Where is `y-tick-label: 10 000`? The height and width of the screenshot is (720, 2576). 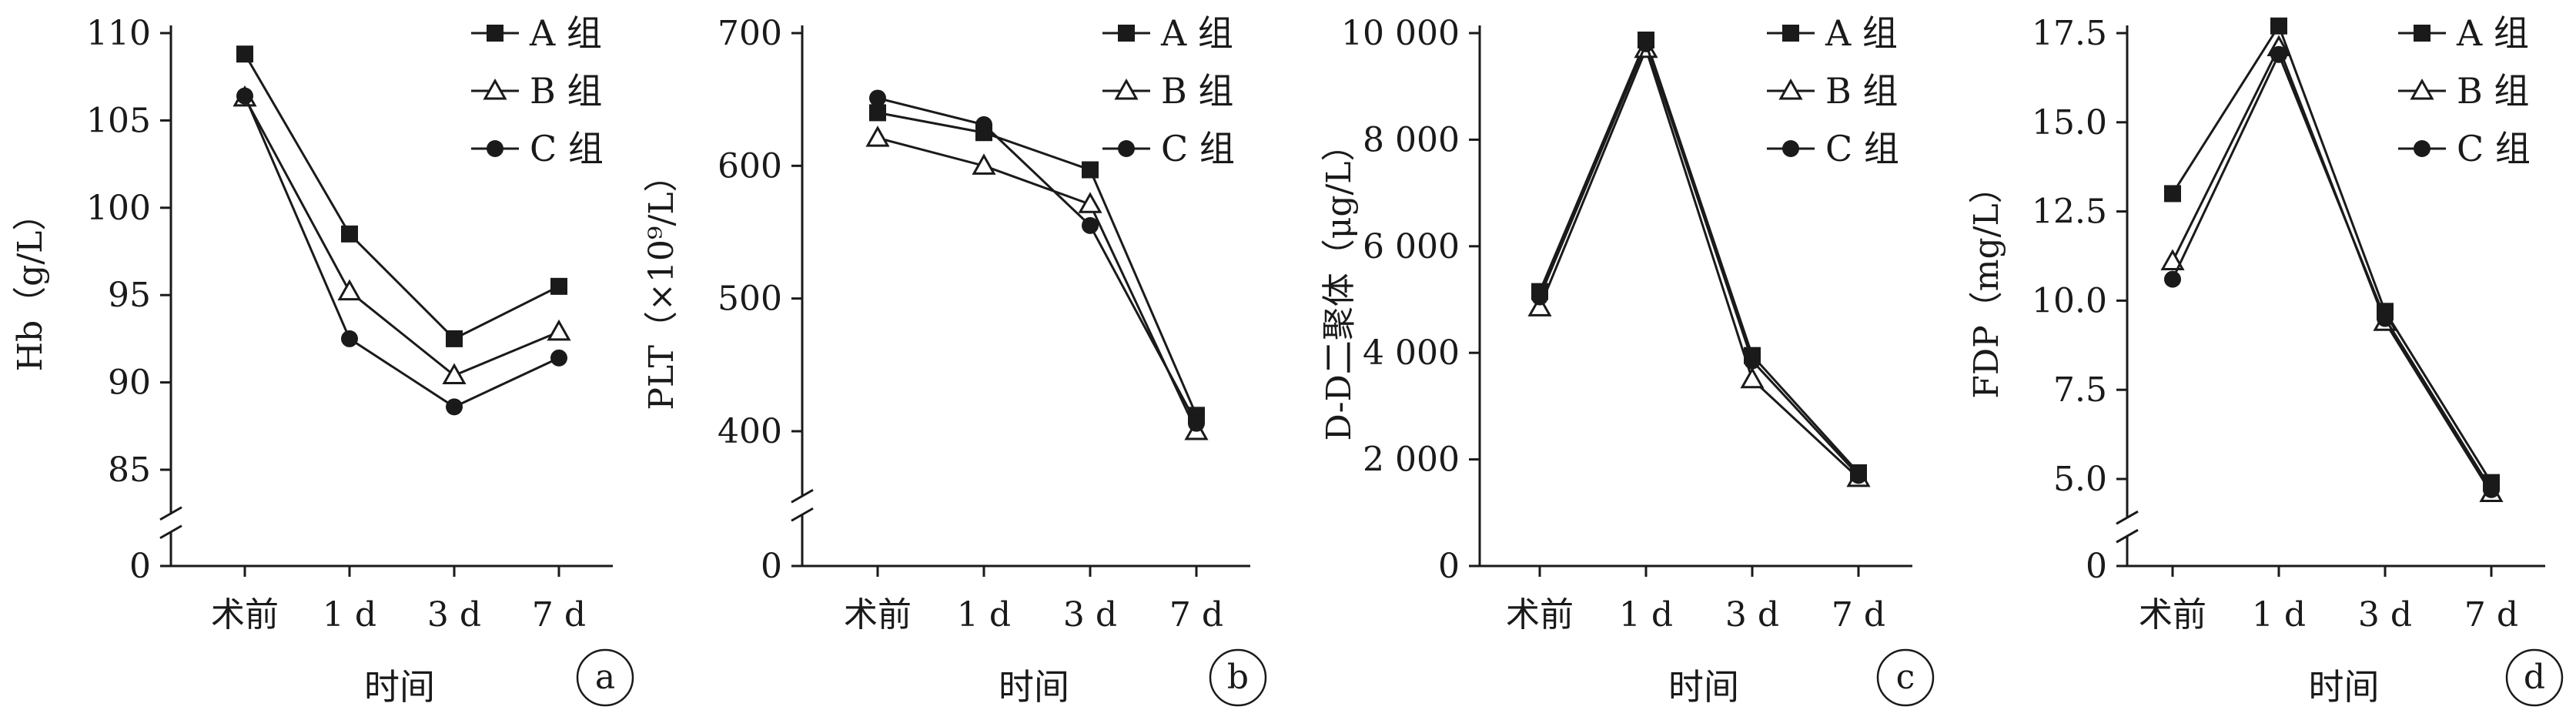
y-tick-label: 10 000 is located at coordinates (1401, 33).